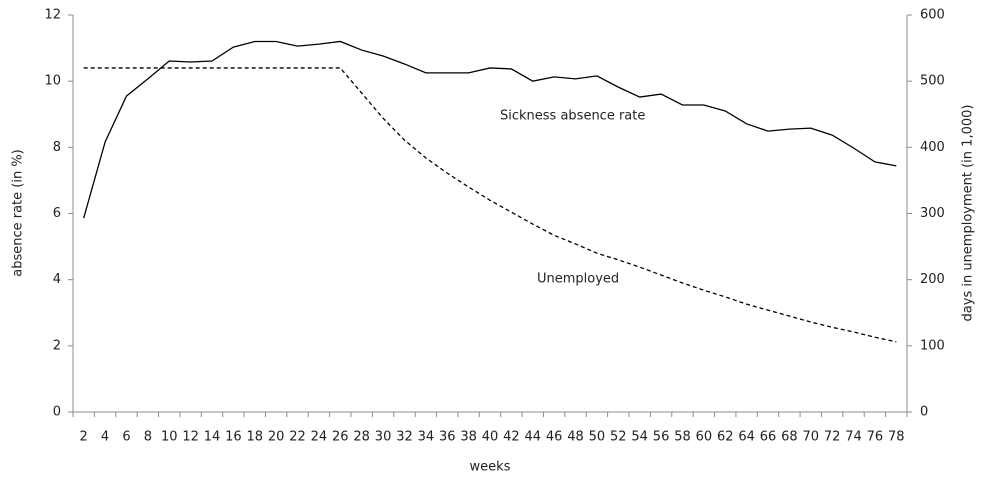  I want to click on y2-axis-title: days in unemployment (in 1,000), so click(968, 213).